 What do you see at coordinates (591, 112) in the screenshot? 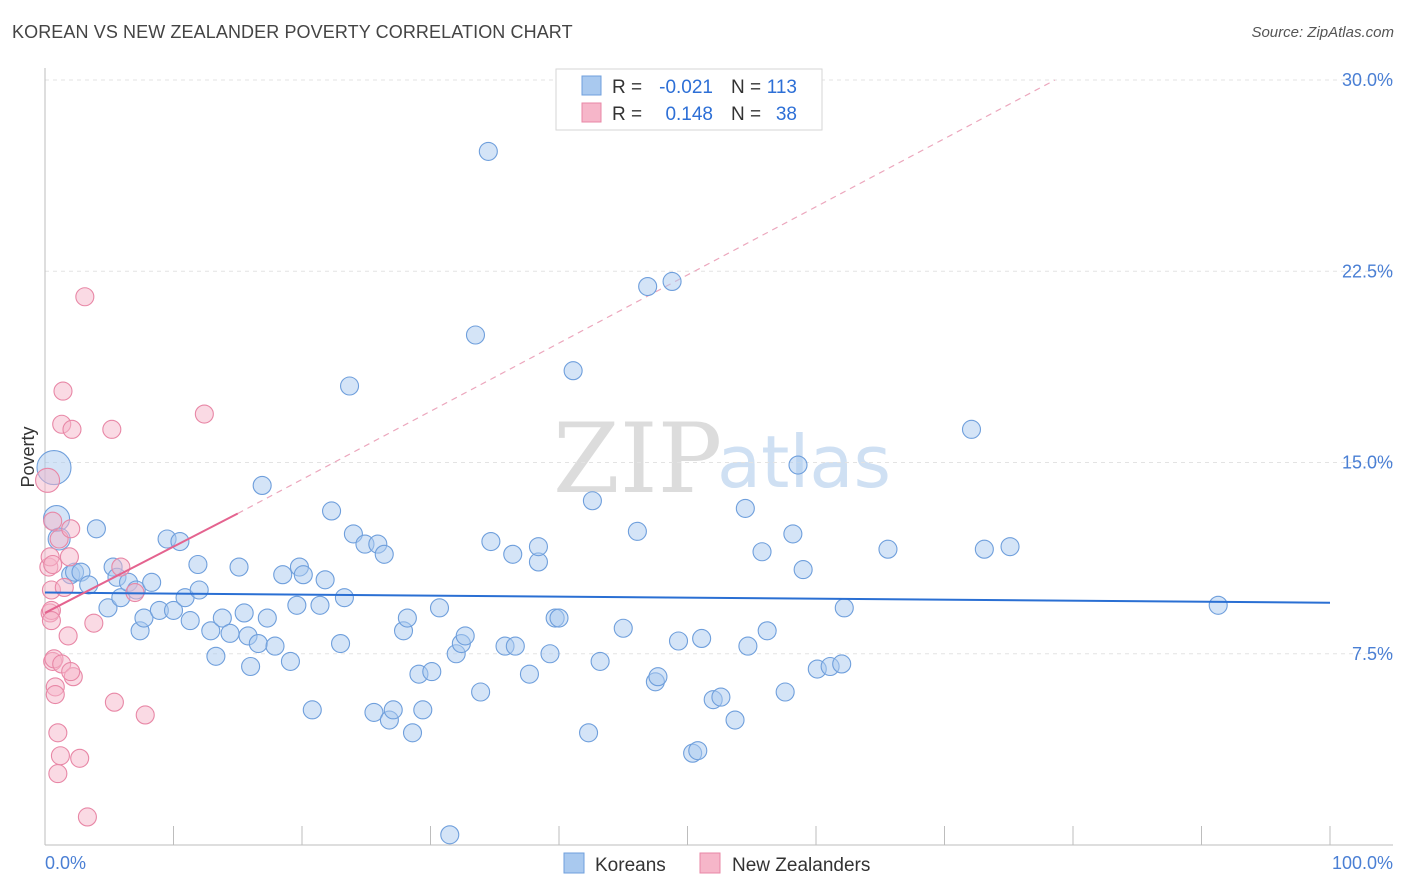
I see `legend-swatch-nz` at bounding box center [591, 112].